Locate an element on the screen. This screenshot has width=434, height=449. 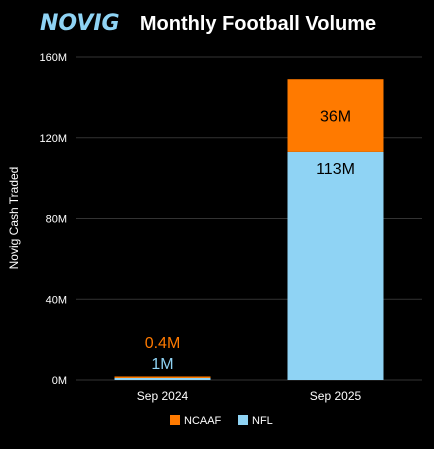
legend-swatch-ncaaf is located at coordinates (175, 420).